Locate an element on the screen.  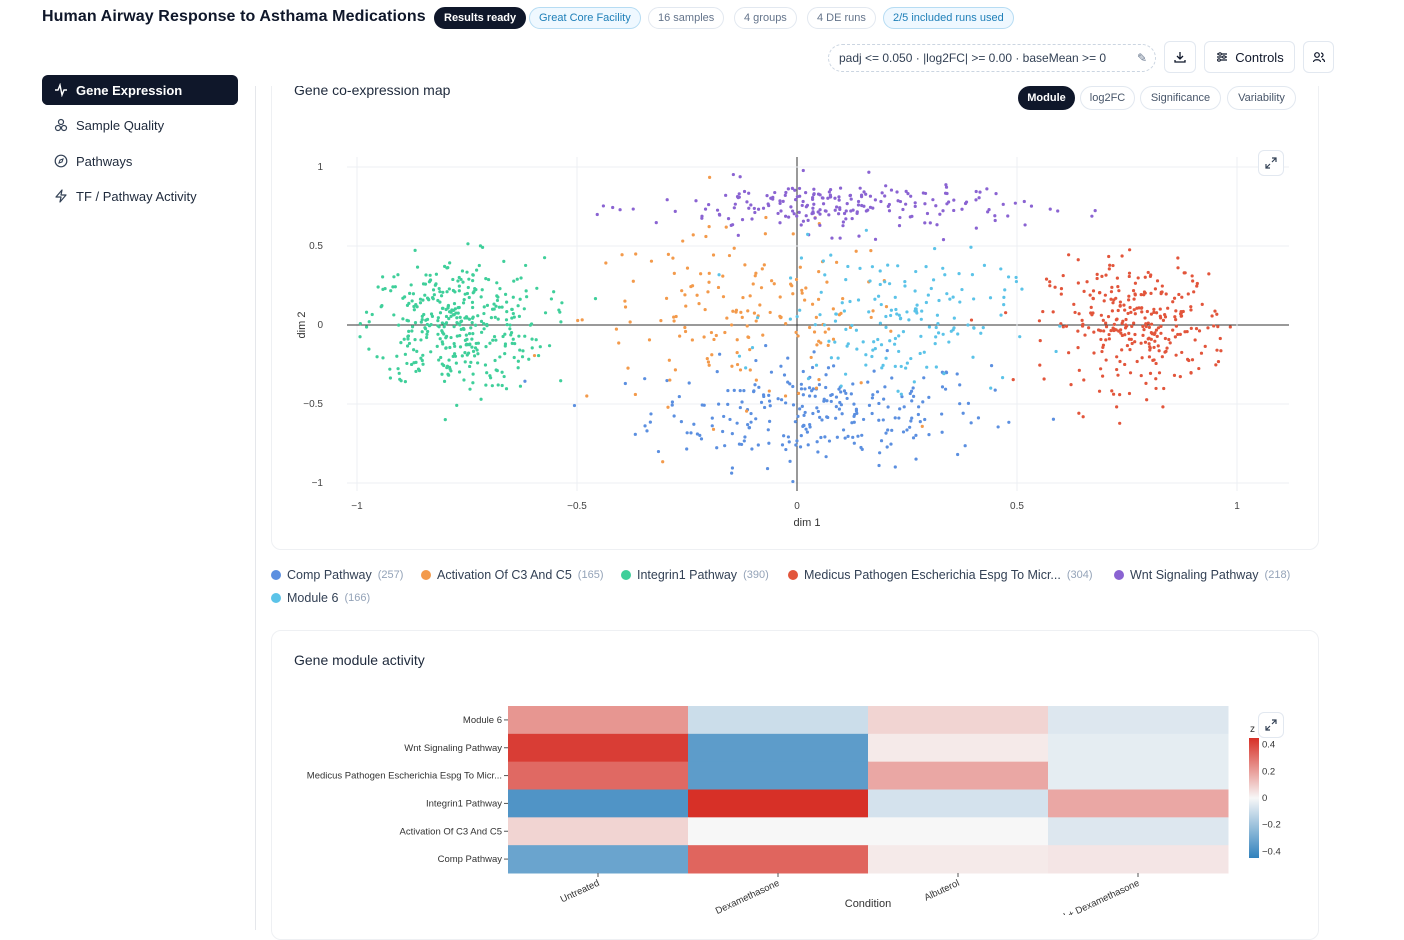
controls-button: Controls is located at coordinates (1249, 57).